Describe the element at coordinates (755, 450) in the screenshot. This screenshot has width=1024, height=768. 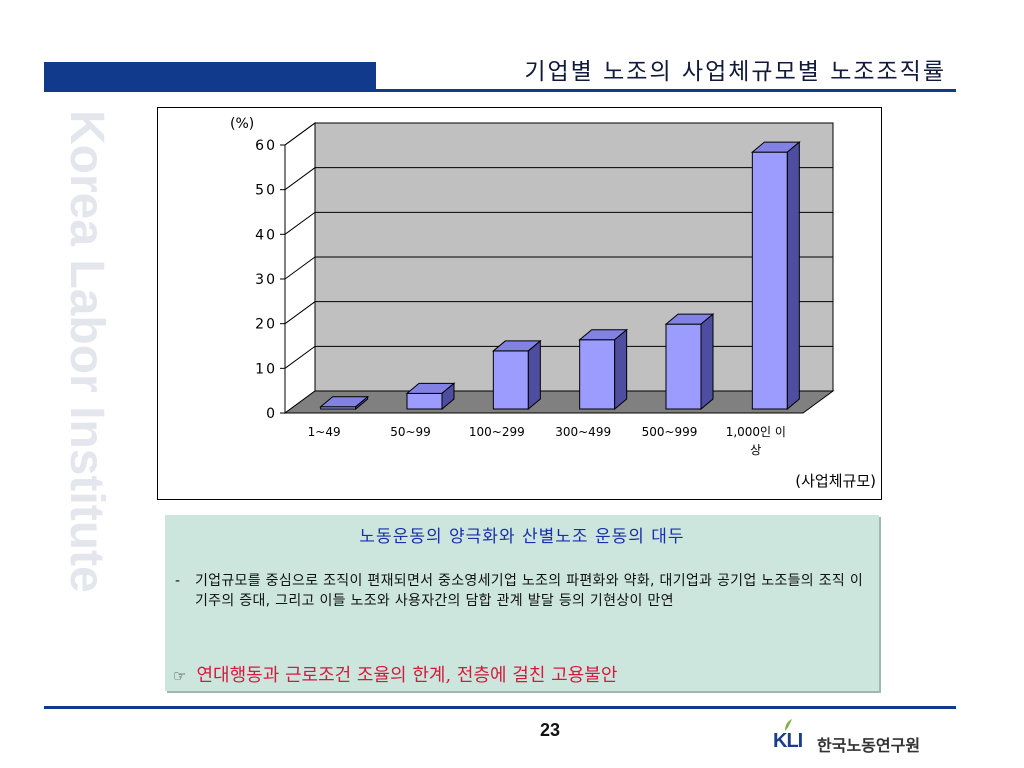
I see `x-tick-label: 상` at that location.